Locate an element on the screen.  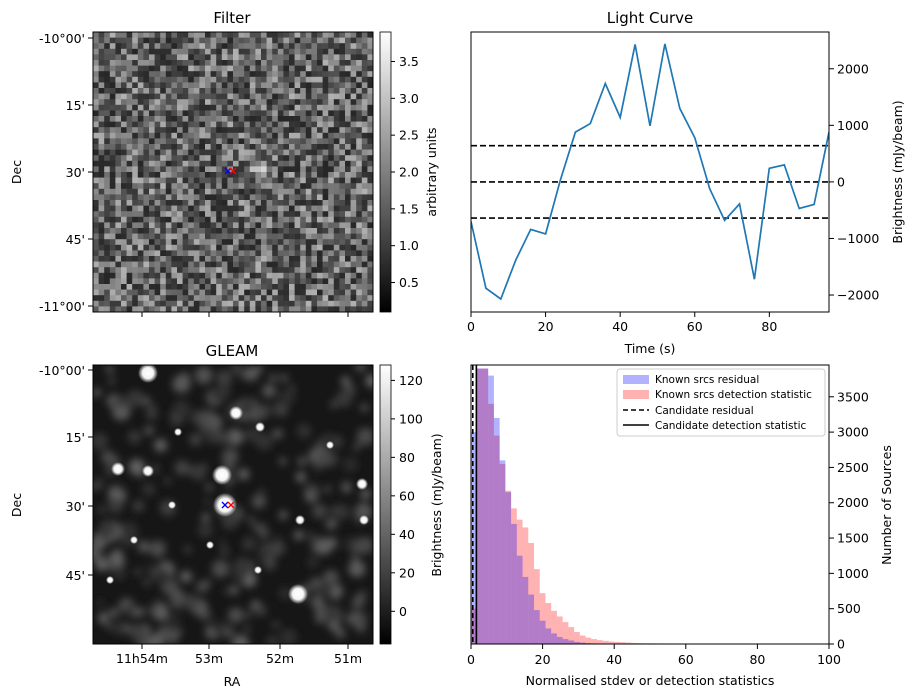
filter-colorbar: 0.51.01.52.02.53.03.5 arbitrary units is located at coordinates (409, 172).